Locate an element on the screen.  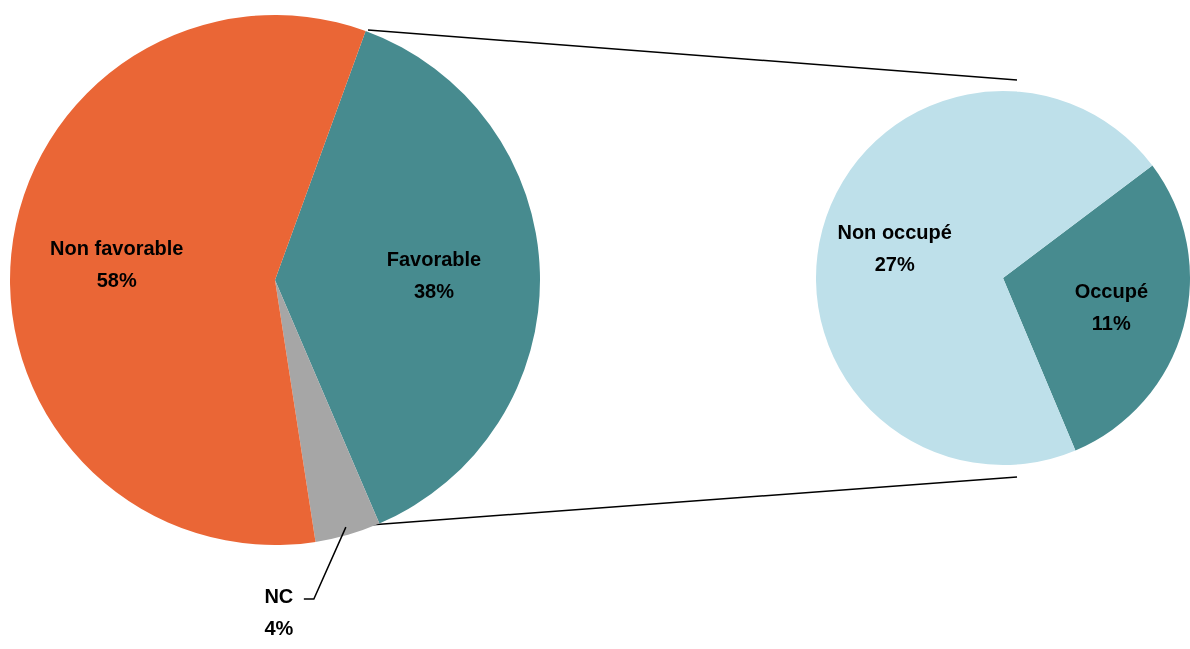
data-label: 58% is located at coordinates (116, 280).